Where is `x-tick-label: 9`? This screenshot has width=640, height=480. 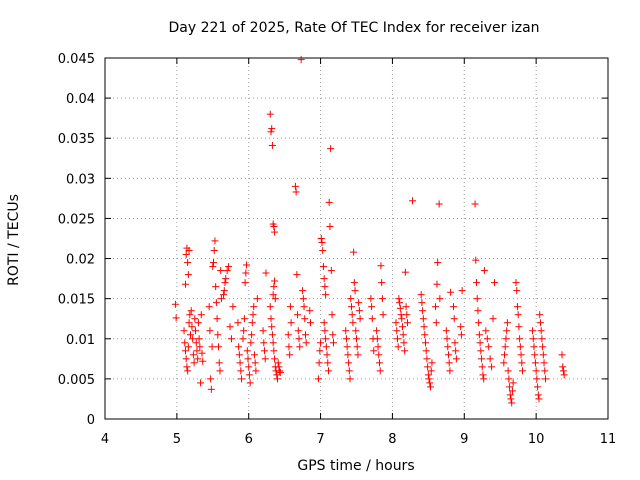
x-tick-label: 9 is located at coordinates (464, 439).